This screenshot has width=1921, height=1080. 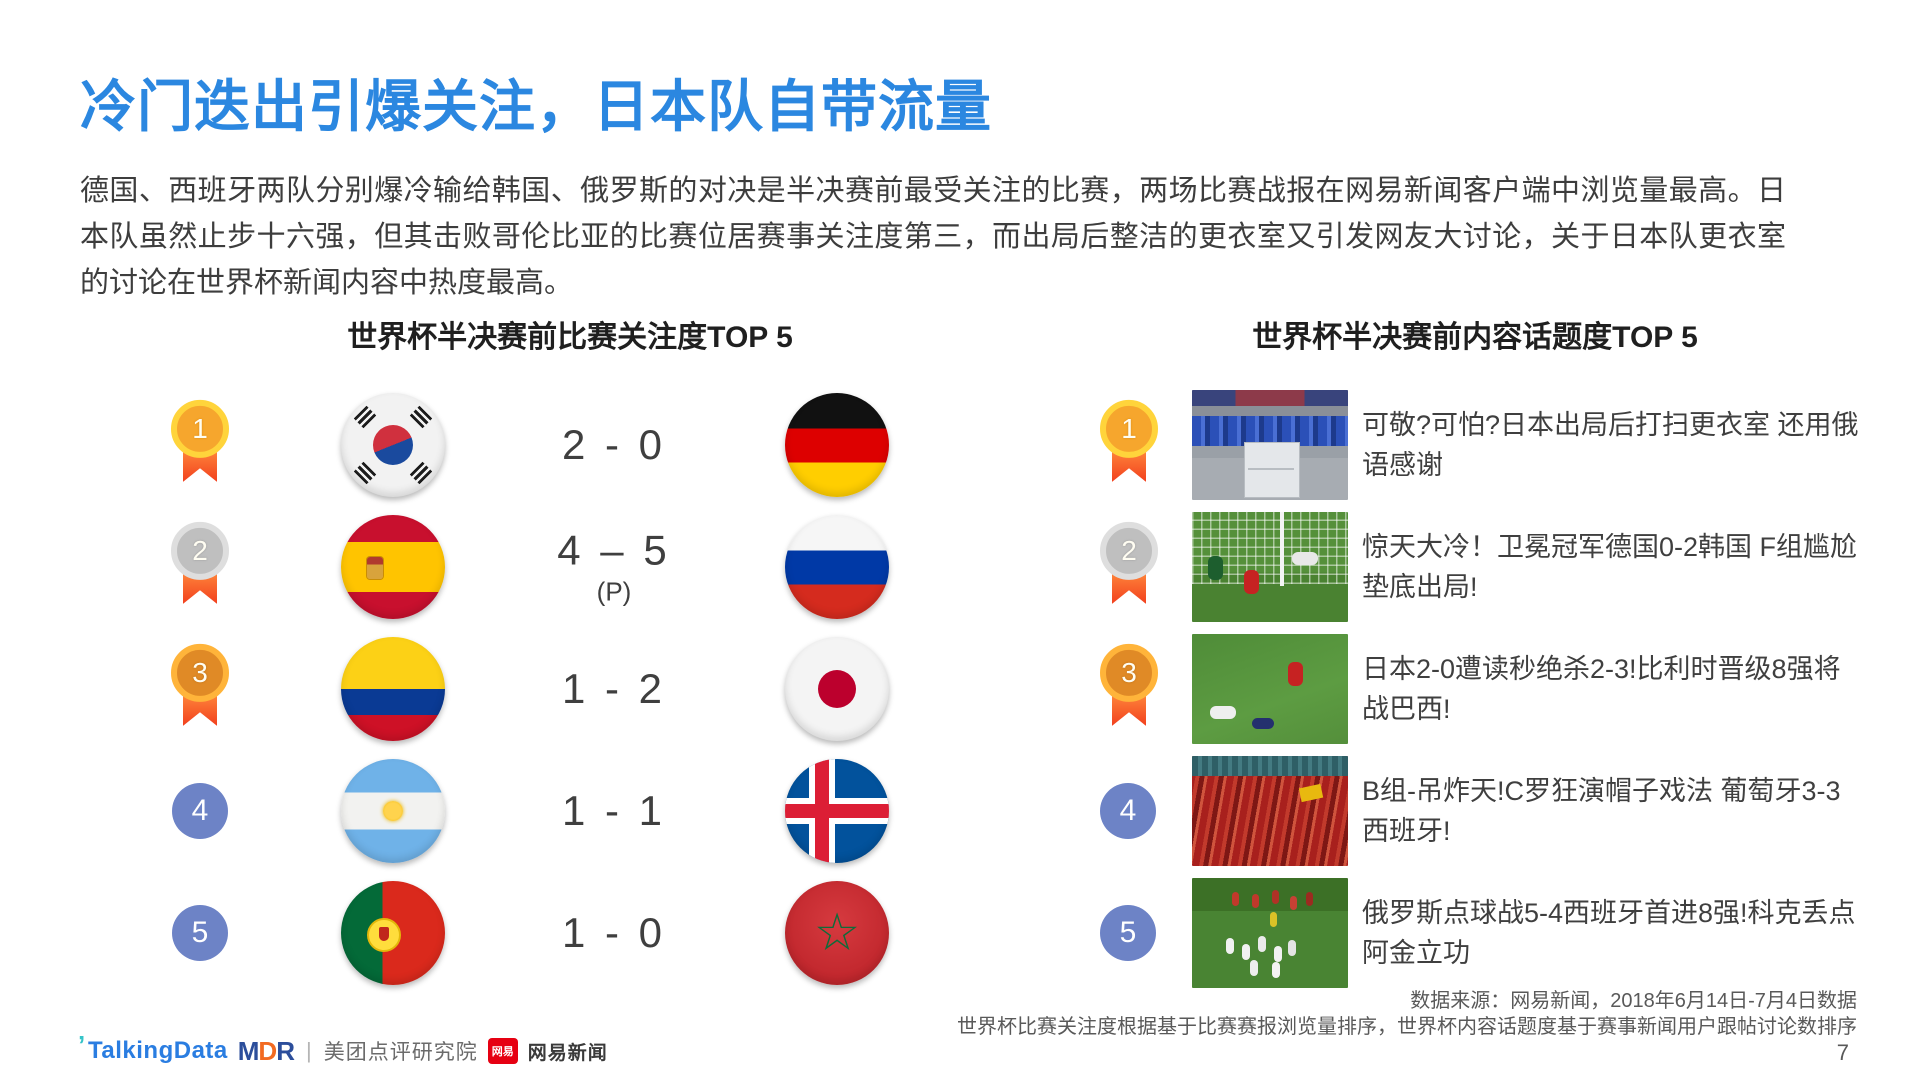 What do you see at coordinates (570, 337) in the screenshot?
I see `left-panel-heading: 世界杯半决赛前比赛关注度TOP 5` at bounding box center [570, 337].